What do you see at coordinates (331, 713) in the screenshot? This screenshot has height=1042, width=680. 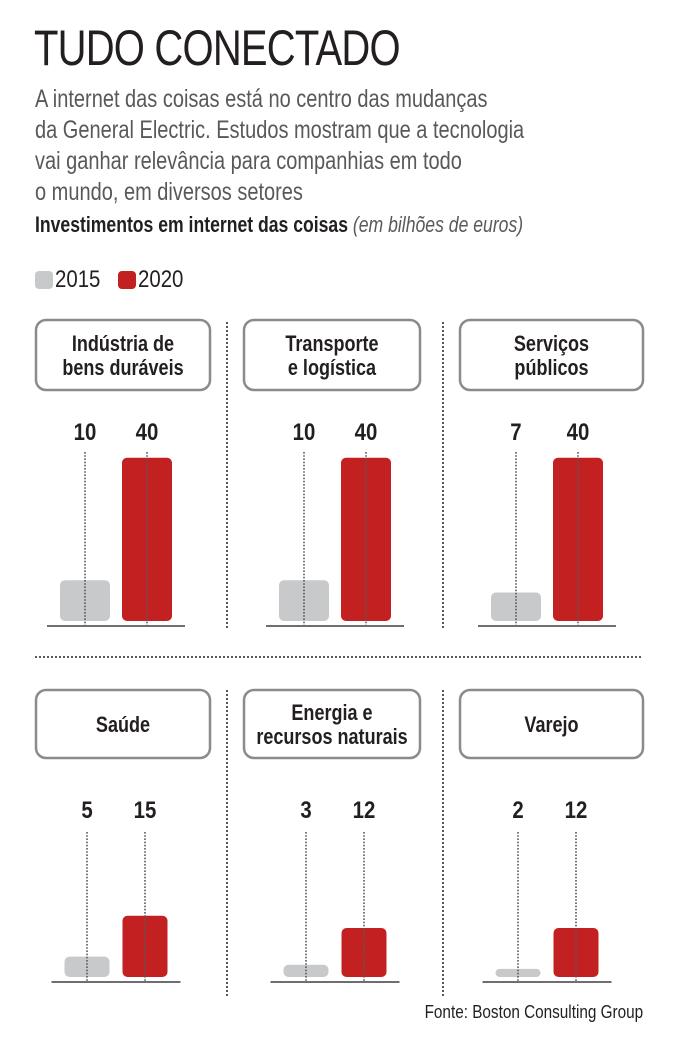 I see `category-label: Energia e` at bounding box center [331, 713].